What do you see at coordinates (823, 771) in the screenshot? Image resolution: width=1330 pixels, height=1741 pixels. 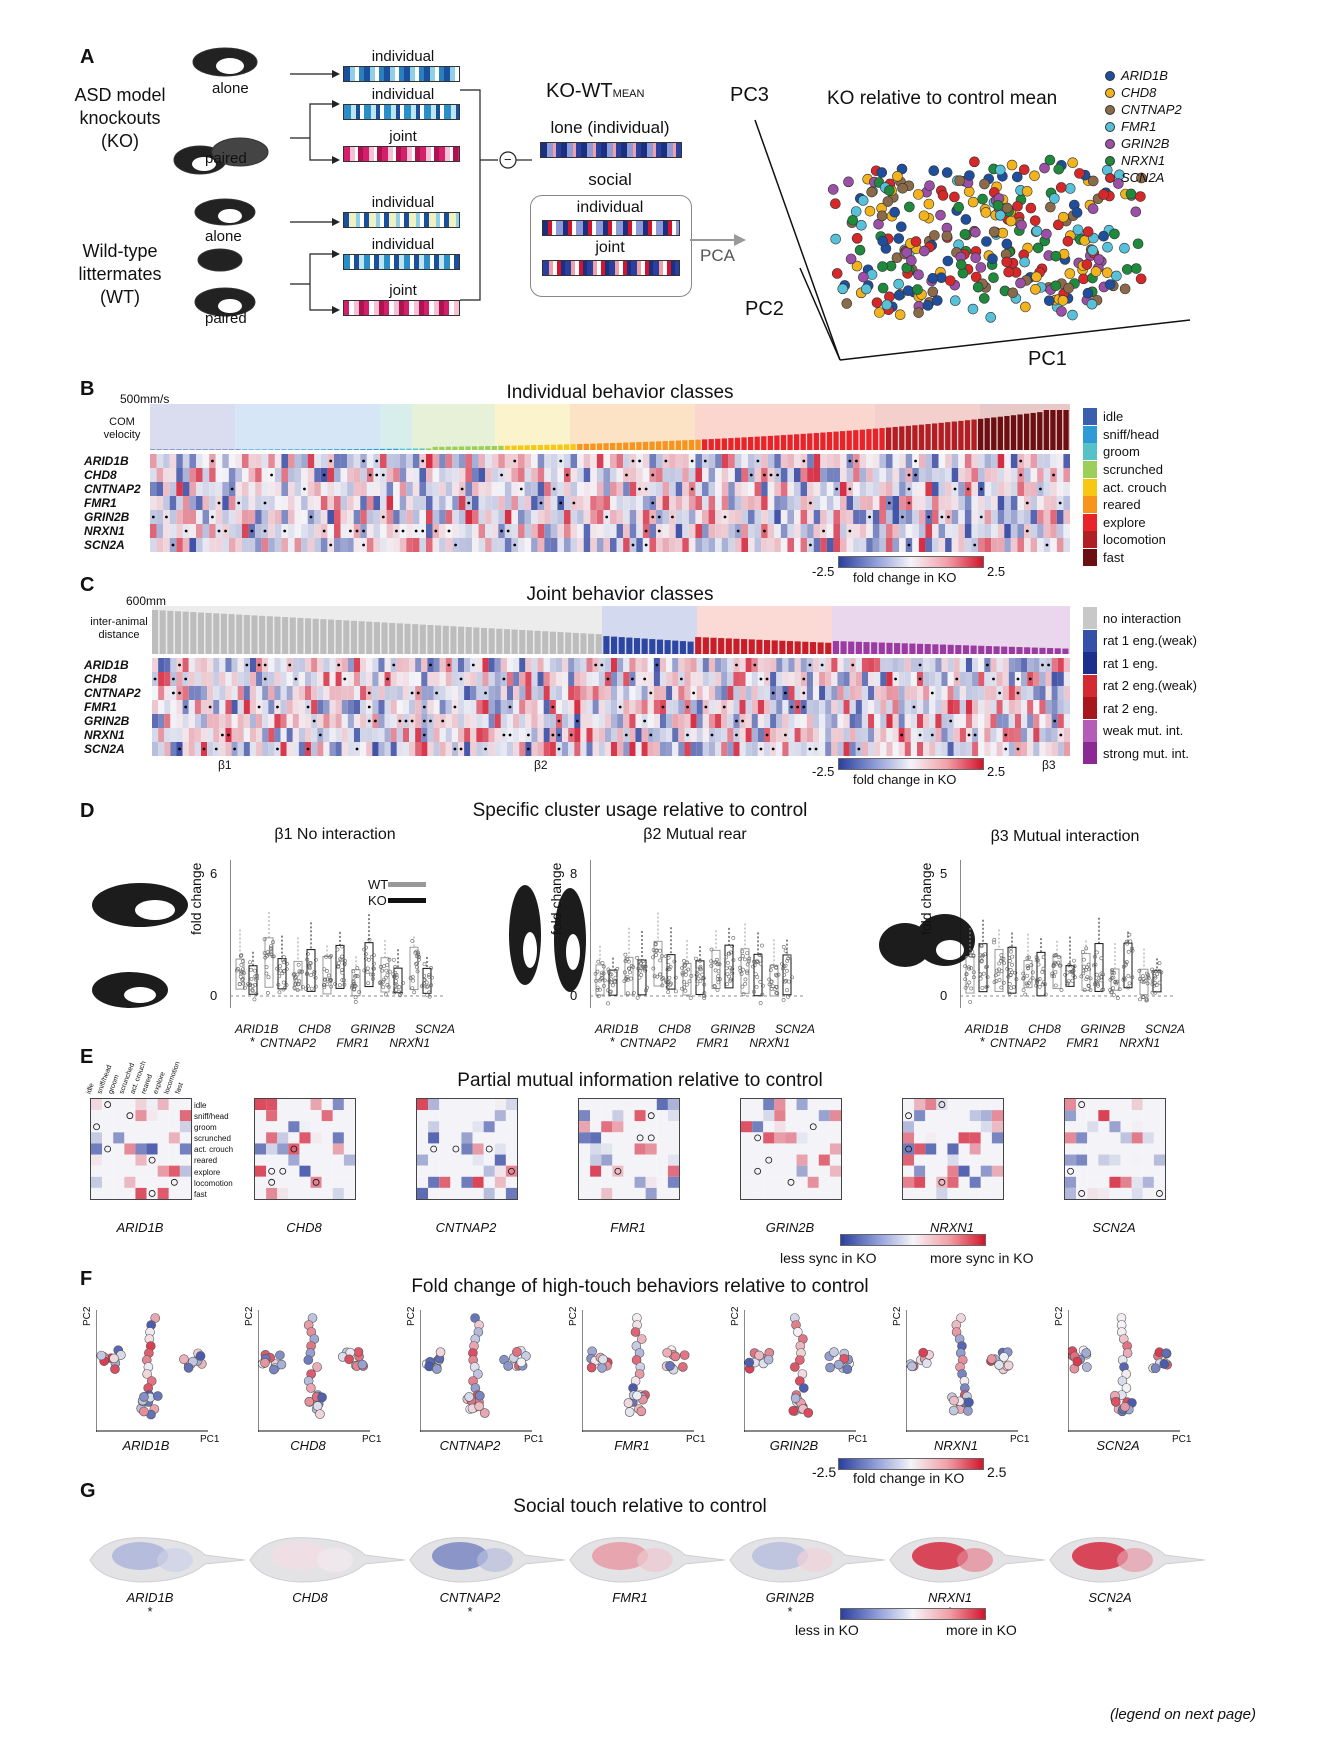 I see `panel-c-cbar-min: -2.5` at bounding box center [823, 771].